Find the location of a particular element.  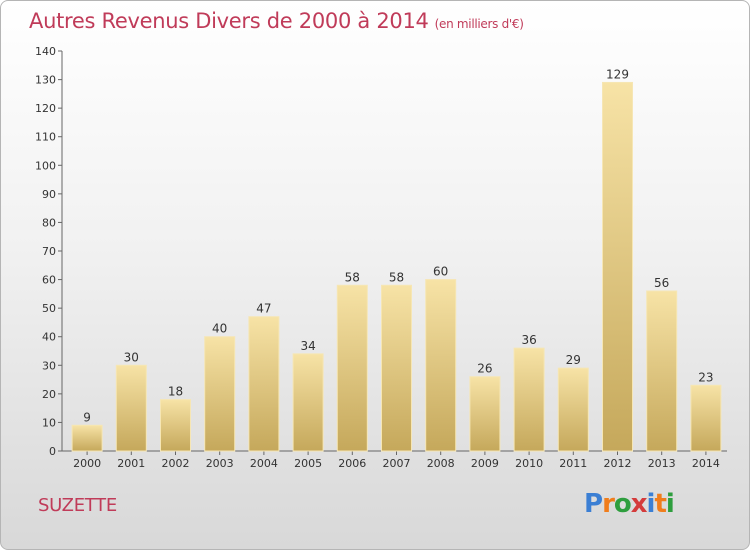

y-tick-label: 130 is located at coordinates (45, 80).